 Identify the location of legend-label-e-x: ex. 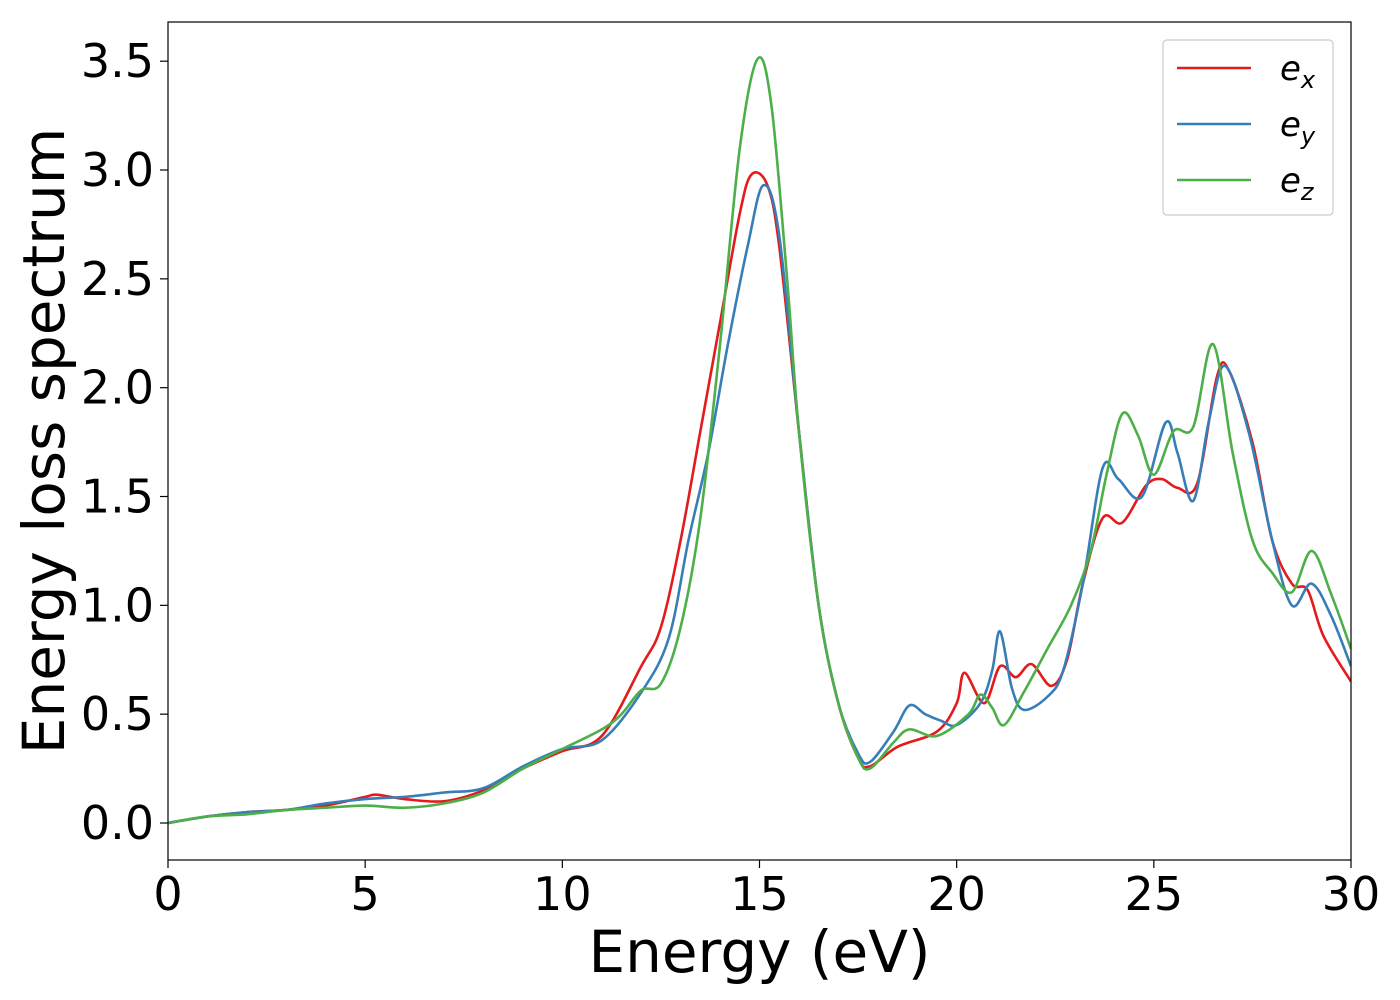
(1298, 71).